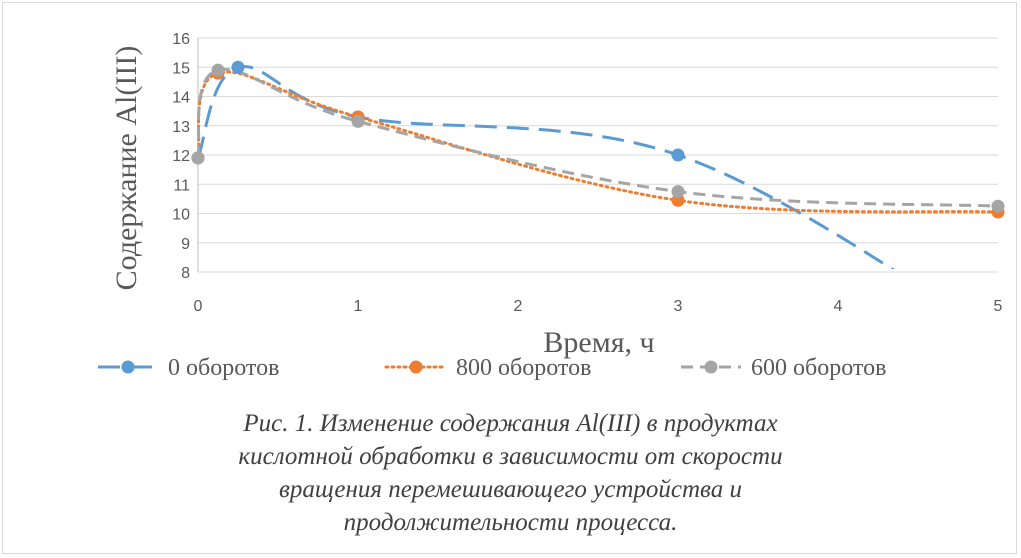  What do you see at coordinates (838, 306) in the screenshot?
I see `x-tick-label: 4` at bounding box center [838, 306].